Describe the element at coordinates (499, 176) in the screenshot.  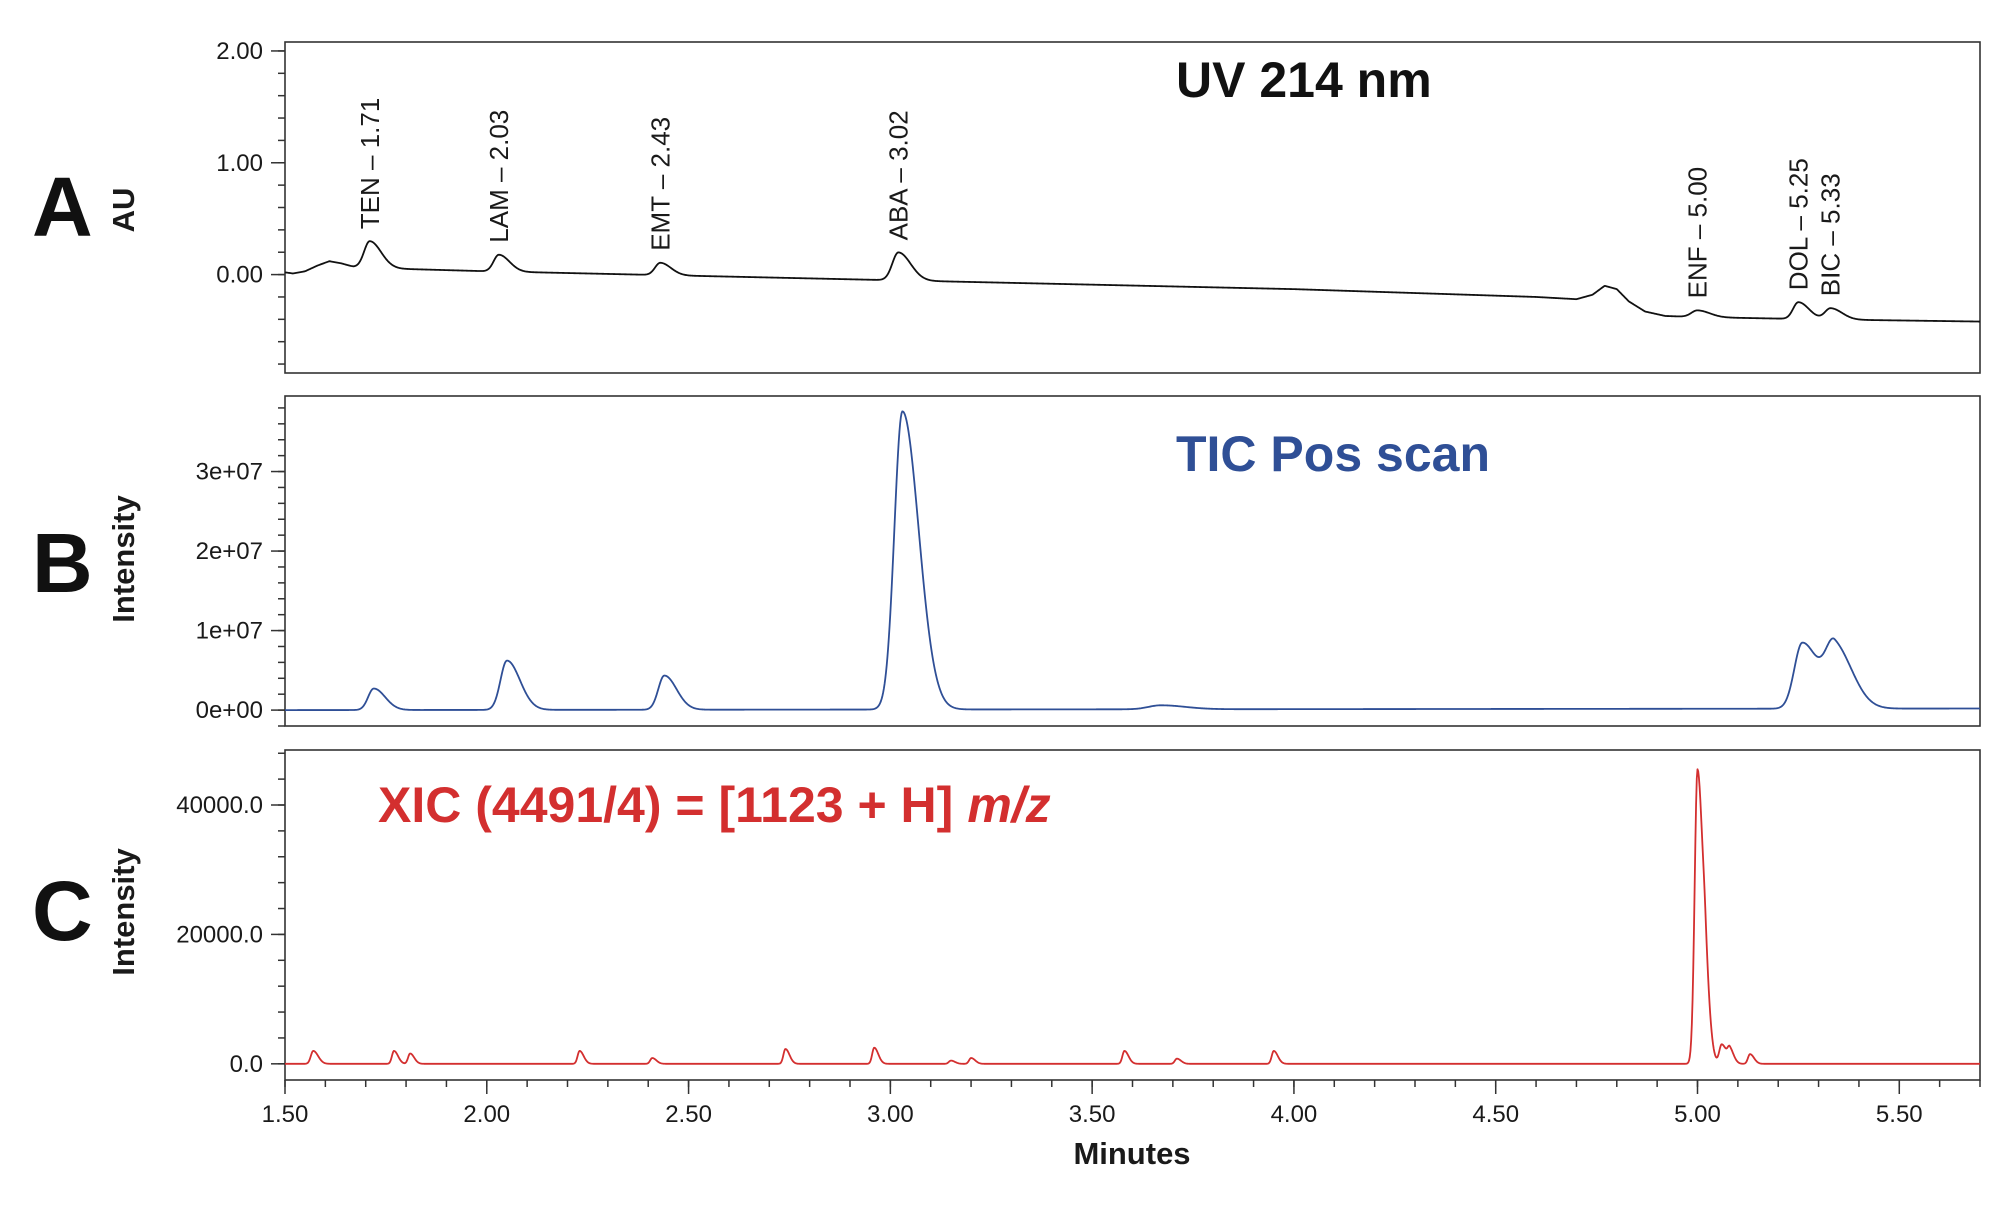
I see `peak-label: LAM – 2.03` at that location.